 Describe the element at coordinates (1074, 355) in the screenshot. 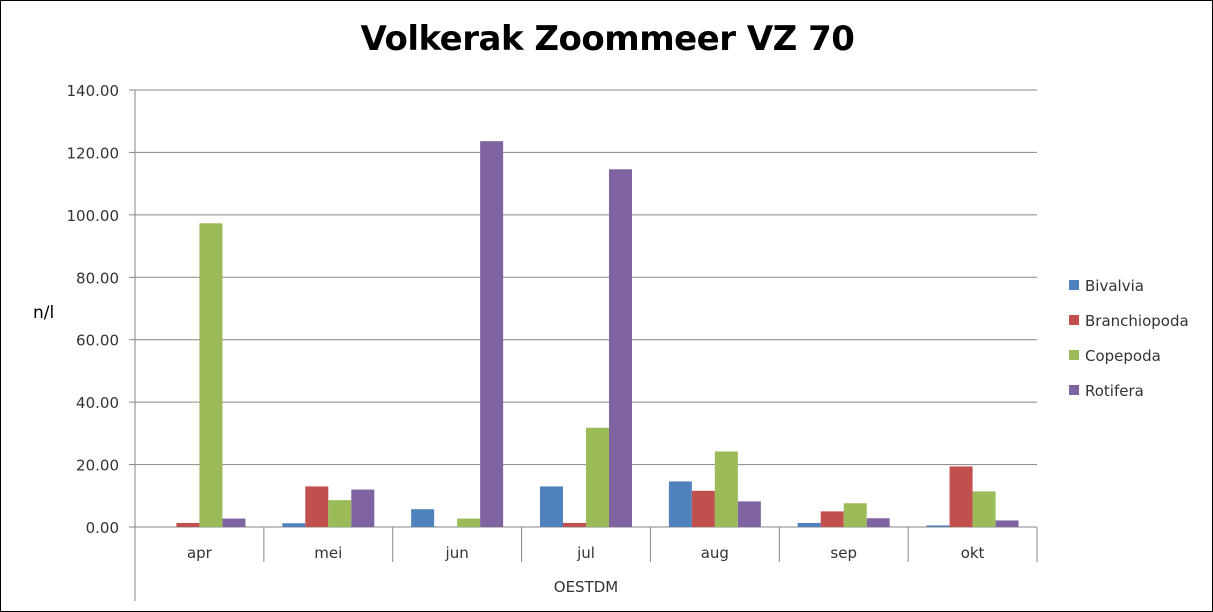

I see `legend-swatch-copepoda` at that location.